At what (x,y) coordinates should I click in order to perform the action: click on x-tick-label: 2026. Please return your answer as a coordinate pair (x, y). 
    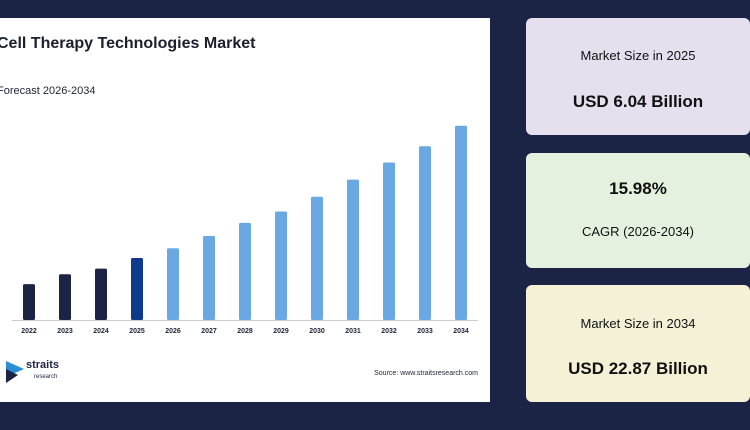
    Looking at the image, I should click on (173, 331).